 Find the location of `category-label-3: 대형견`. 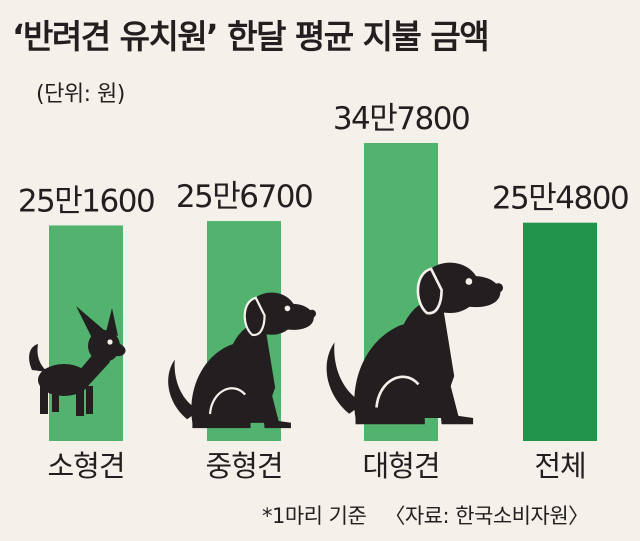

category-label-3: 대형견 is located at coordinates (400, 466).